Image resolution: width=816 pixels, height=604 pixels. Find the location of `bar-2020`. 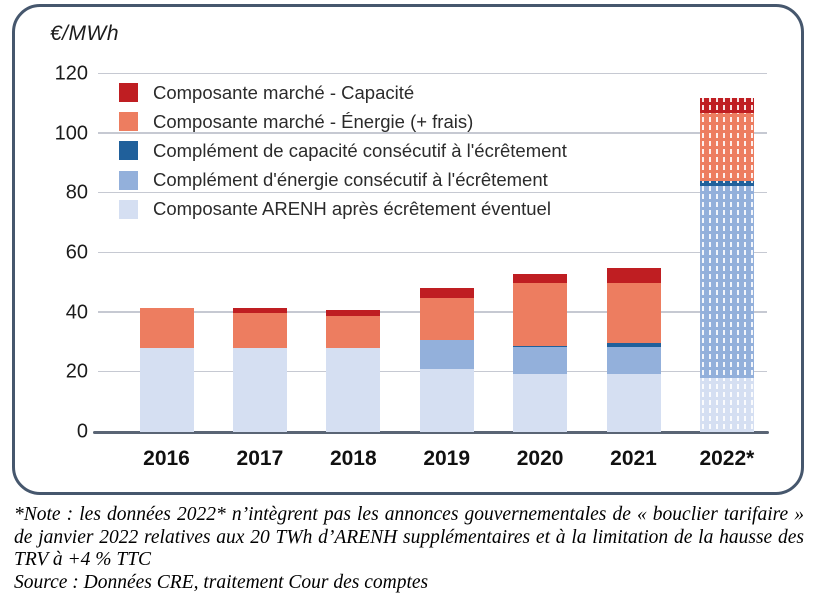

bar-2020 is located at coordinates (540, 352).